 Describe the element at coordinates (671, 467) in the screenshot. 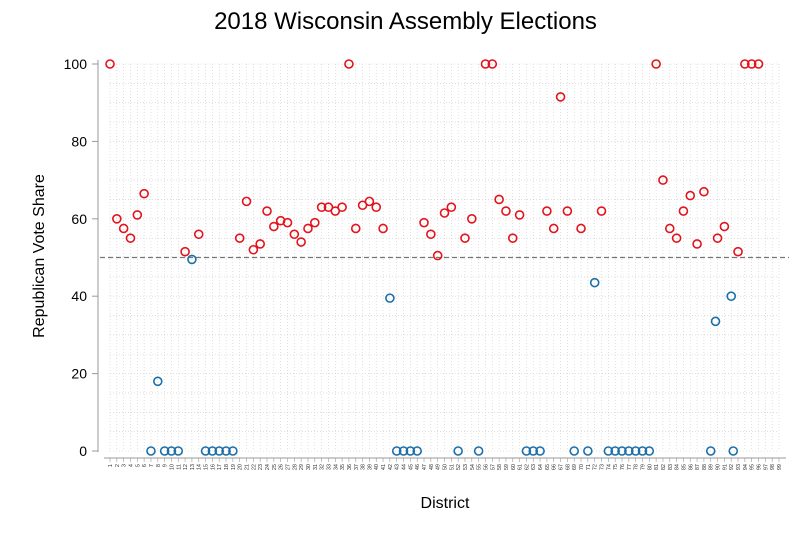

I see `x-tick-label: 83` at that location.